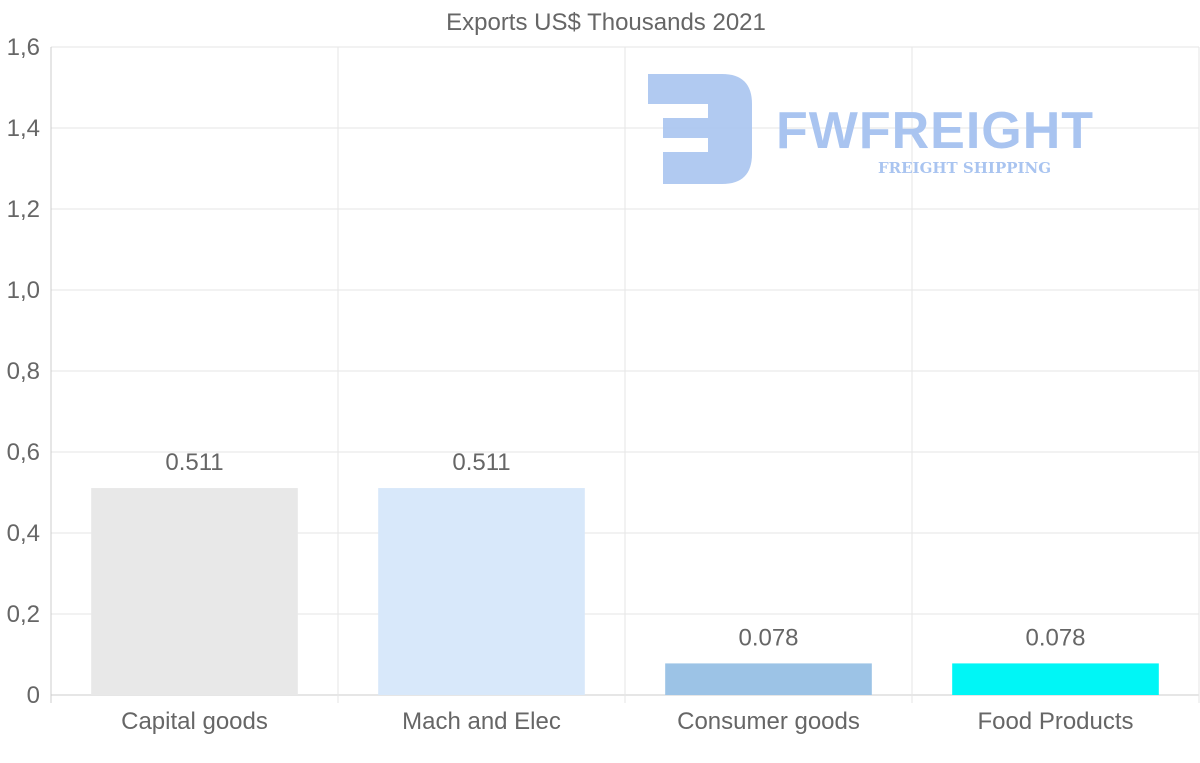 This screenshot has width=1200, height=763. Describe the element at coordinates (23, 47) in the screenshot. I see `y-tick-label: 1,6` at that location.